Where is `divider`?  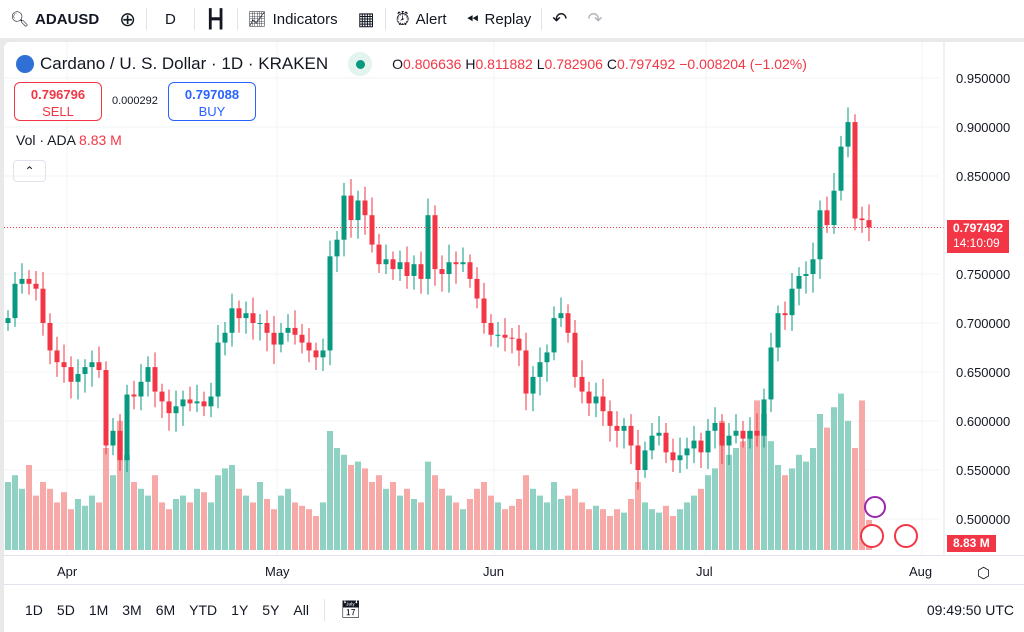
divider is located at coordinates (324, 610).